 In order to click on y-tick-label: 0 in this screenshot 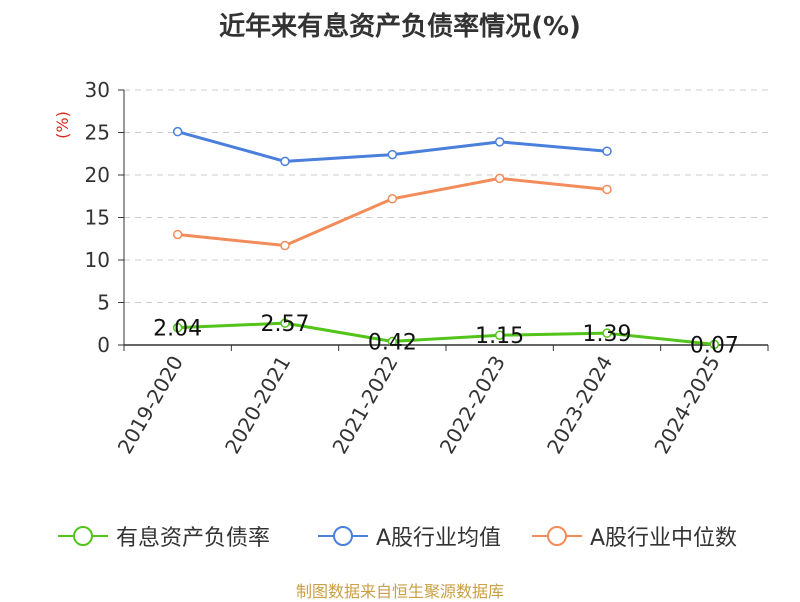, I will do `click(103, 345)`.